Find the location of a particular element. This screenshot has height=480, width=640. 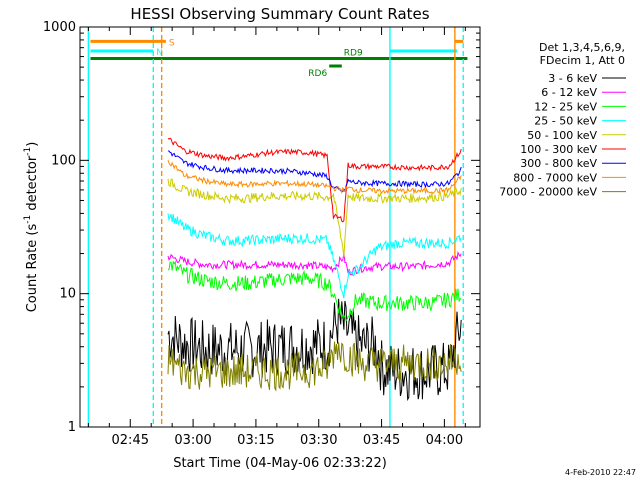

x-tick-label: 03:45 is located at coordinates (381, 440).